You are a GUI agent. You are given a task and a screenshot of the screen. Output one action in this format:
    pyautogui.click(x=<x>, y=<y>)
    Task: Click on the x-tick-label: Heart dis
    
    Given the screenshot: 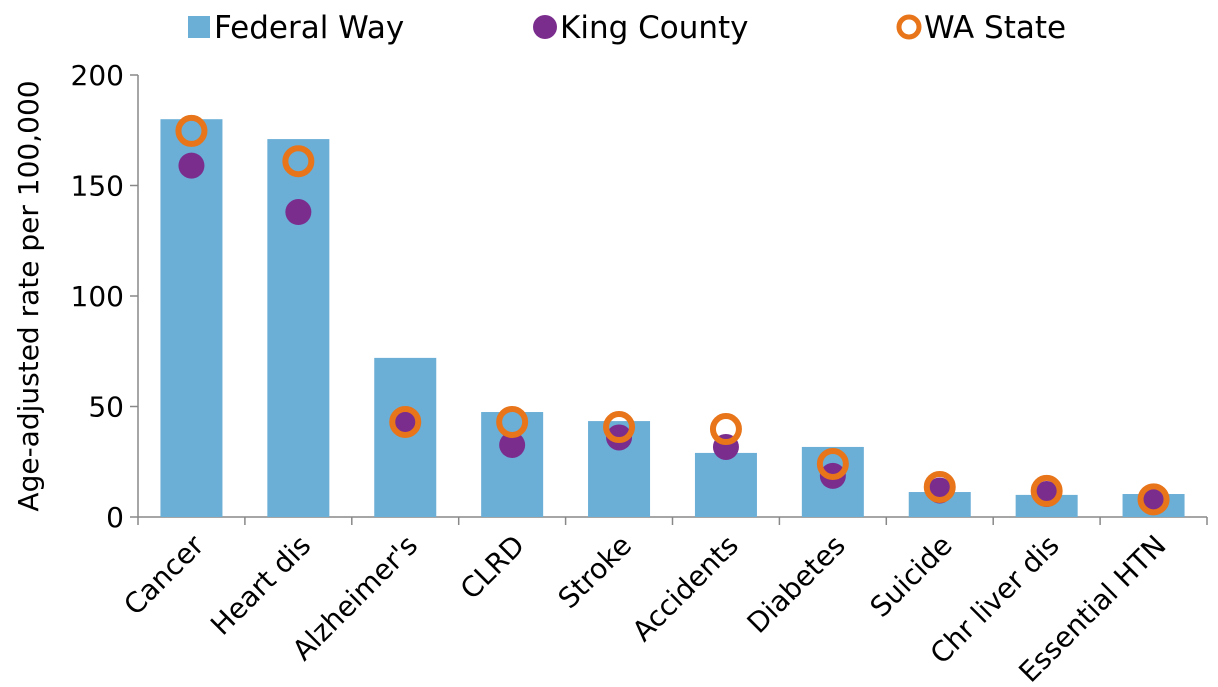 What is the action you would take?
    pyautogui.click(x=260, y=585)
    